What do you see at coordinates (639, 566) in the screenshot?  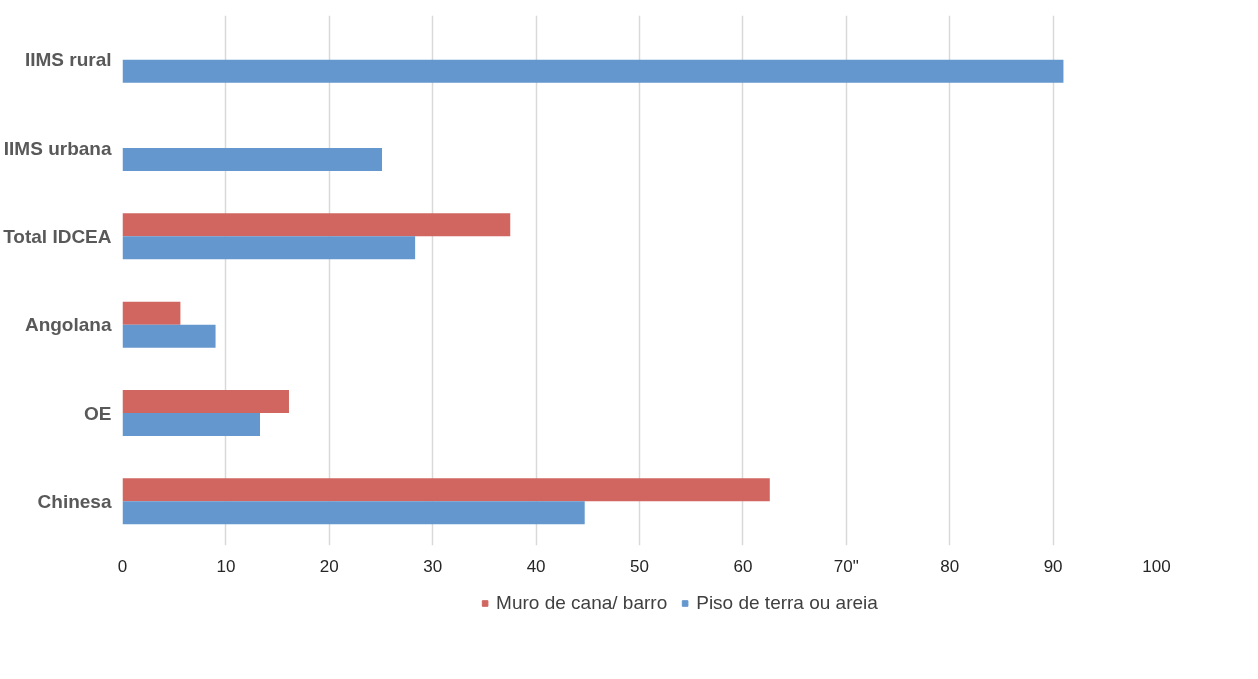 I see `x-tick-label: 50` at bounding box center [639, 566].